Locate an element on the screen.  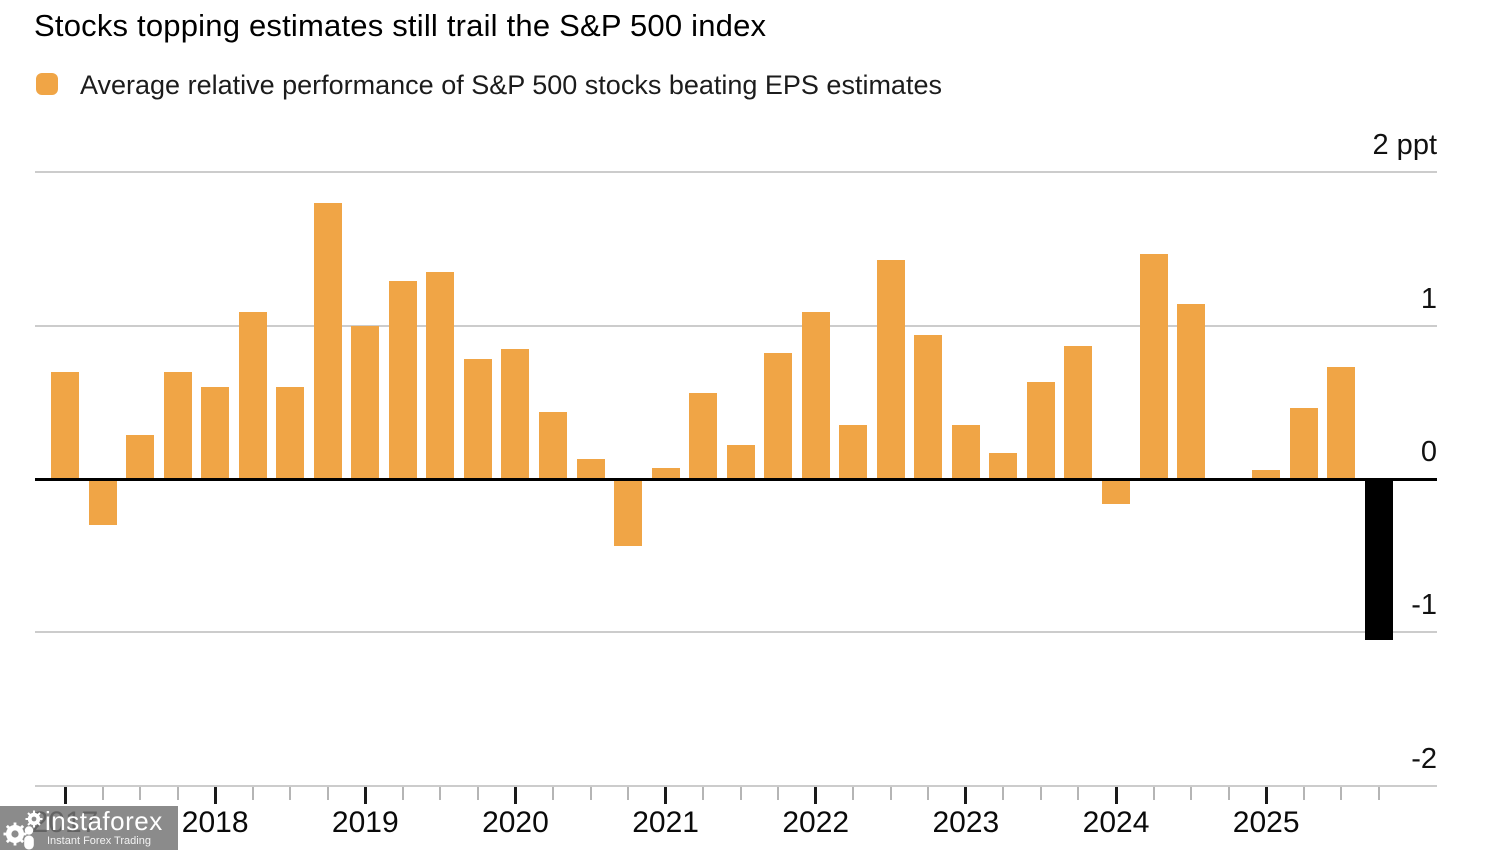
x-major-tick-2024 is located at coordinates (1116, 795).